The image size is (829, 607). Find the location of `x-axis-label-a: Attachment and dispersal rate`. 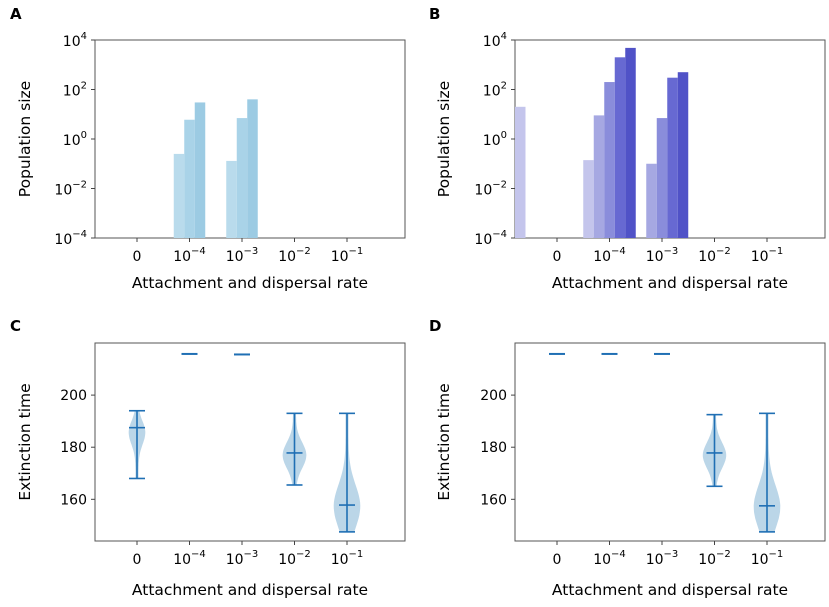

x-axis-label-a: Attachment and dispersal rate is located at coordinates (250, 283).